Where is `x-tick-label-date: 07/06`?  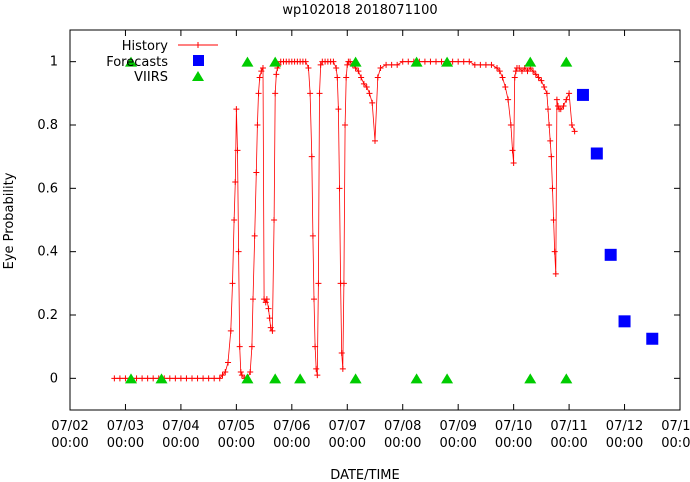 x-tick-label-date: 07/06 is located at coordinates (291, 426).